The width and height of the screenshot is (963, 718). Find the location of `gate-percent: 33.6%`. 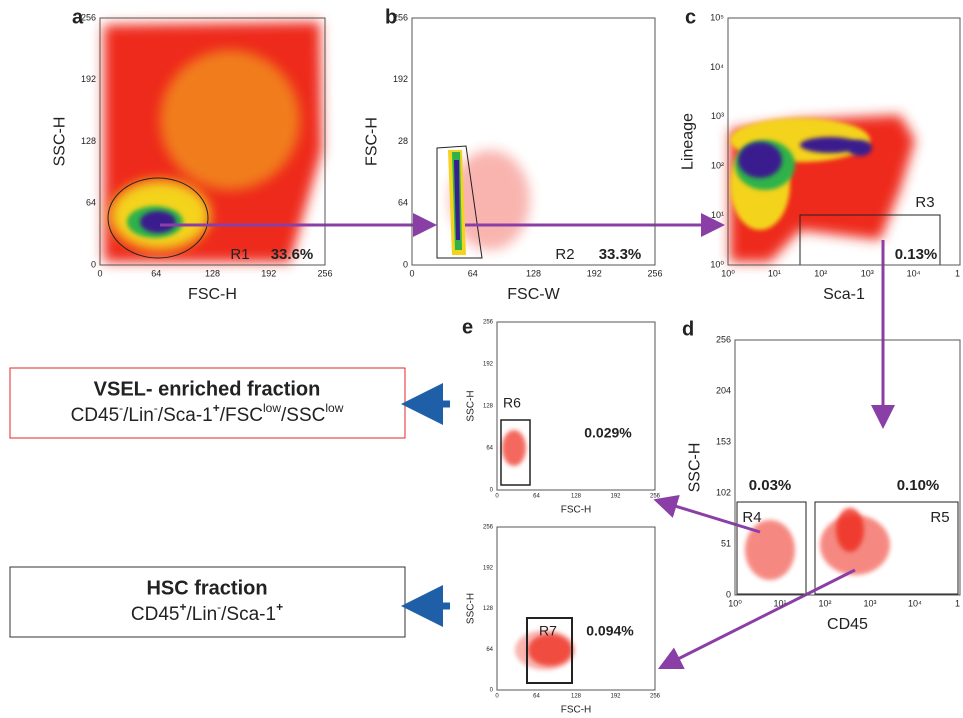

gate-percent: 33.6% is located at coordinates (292, 254).